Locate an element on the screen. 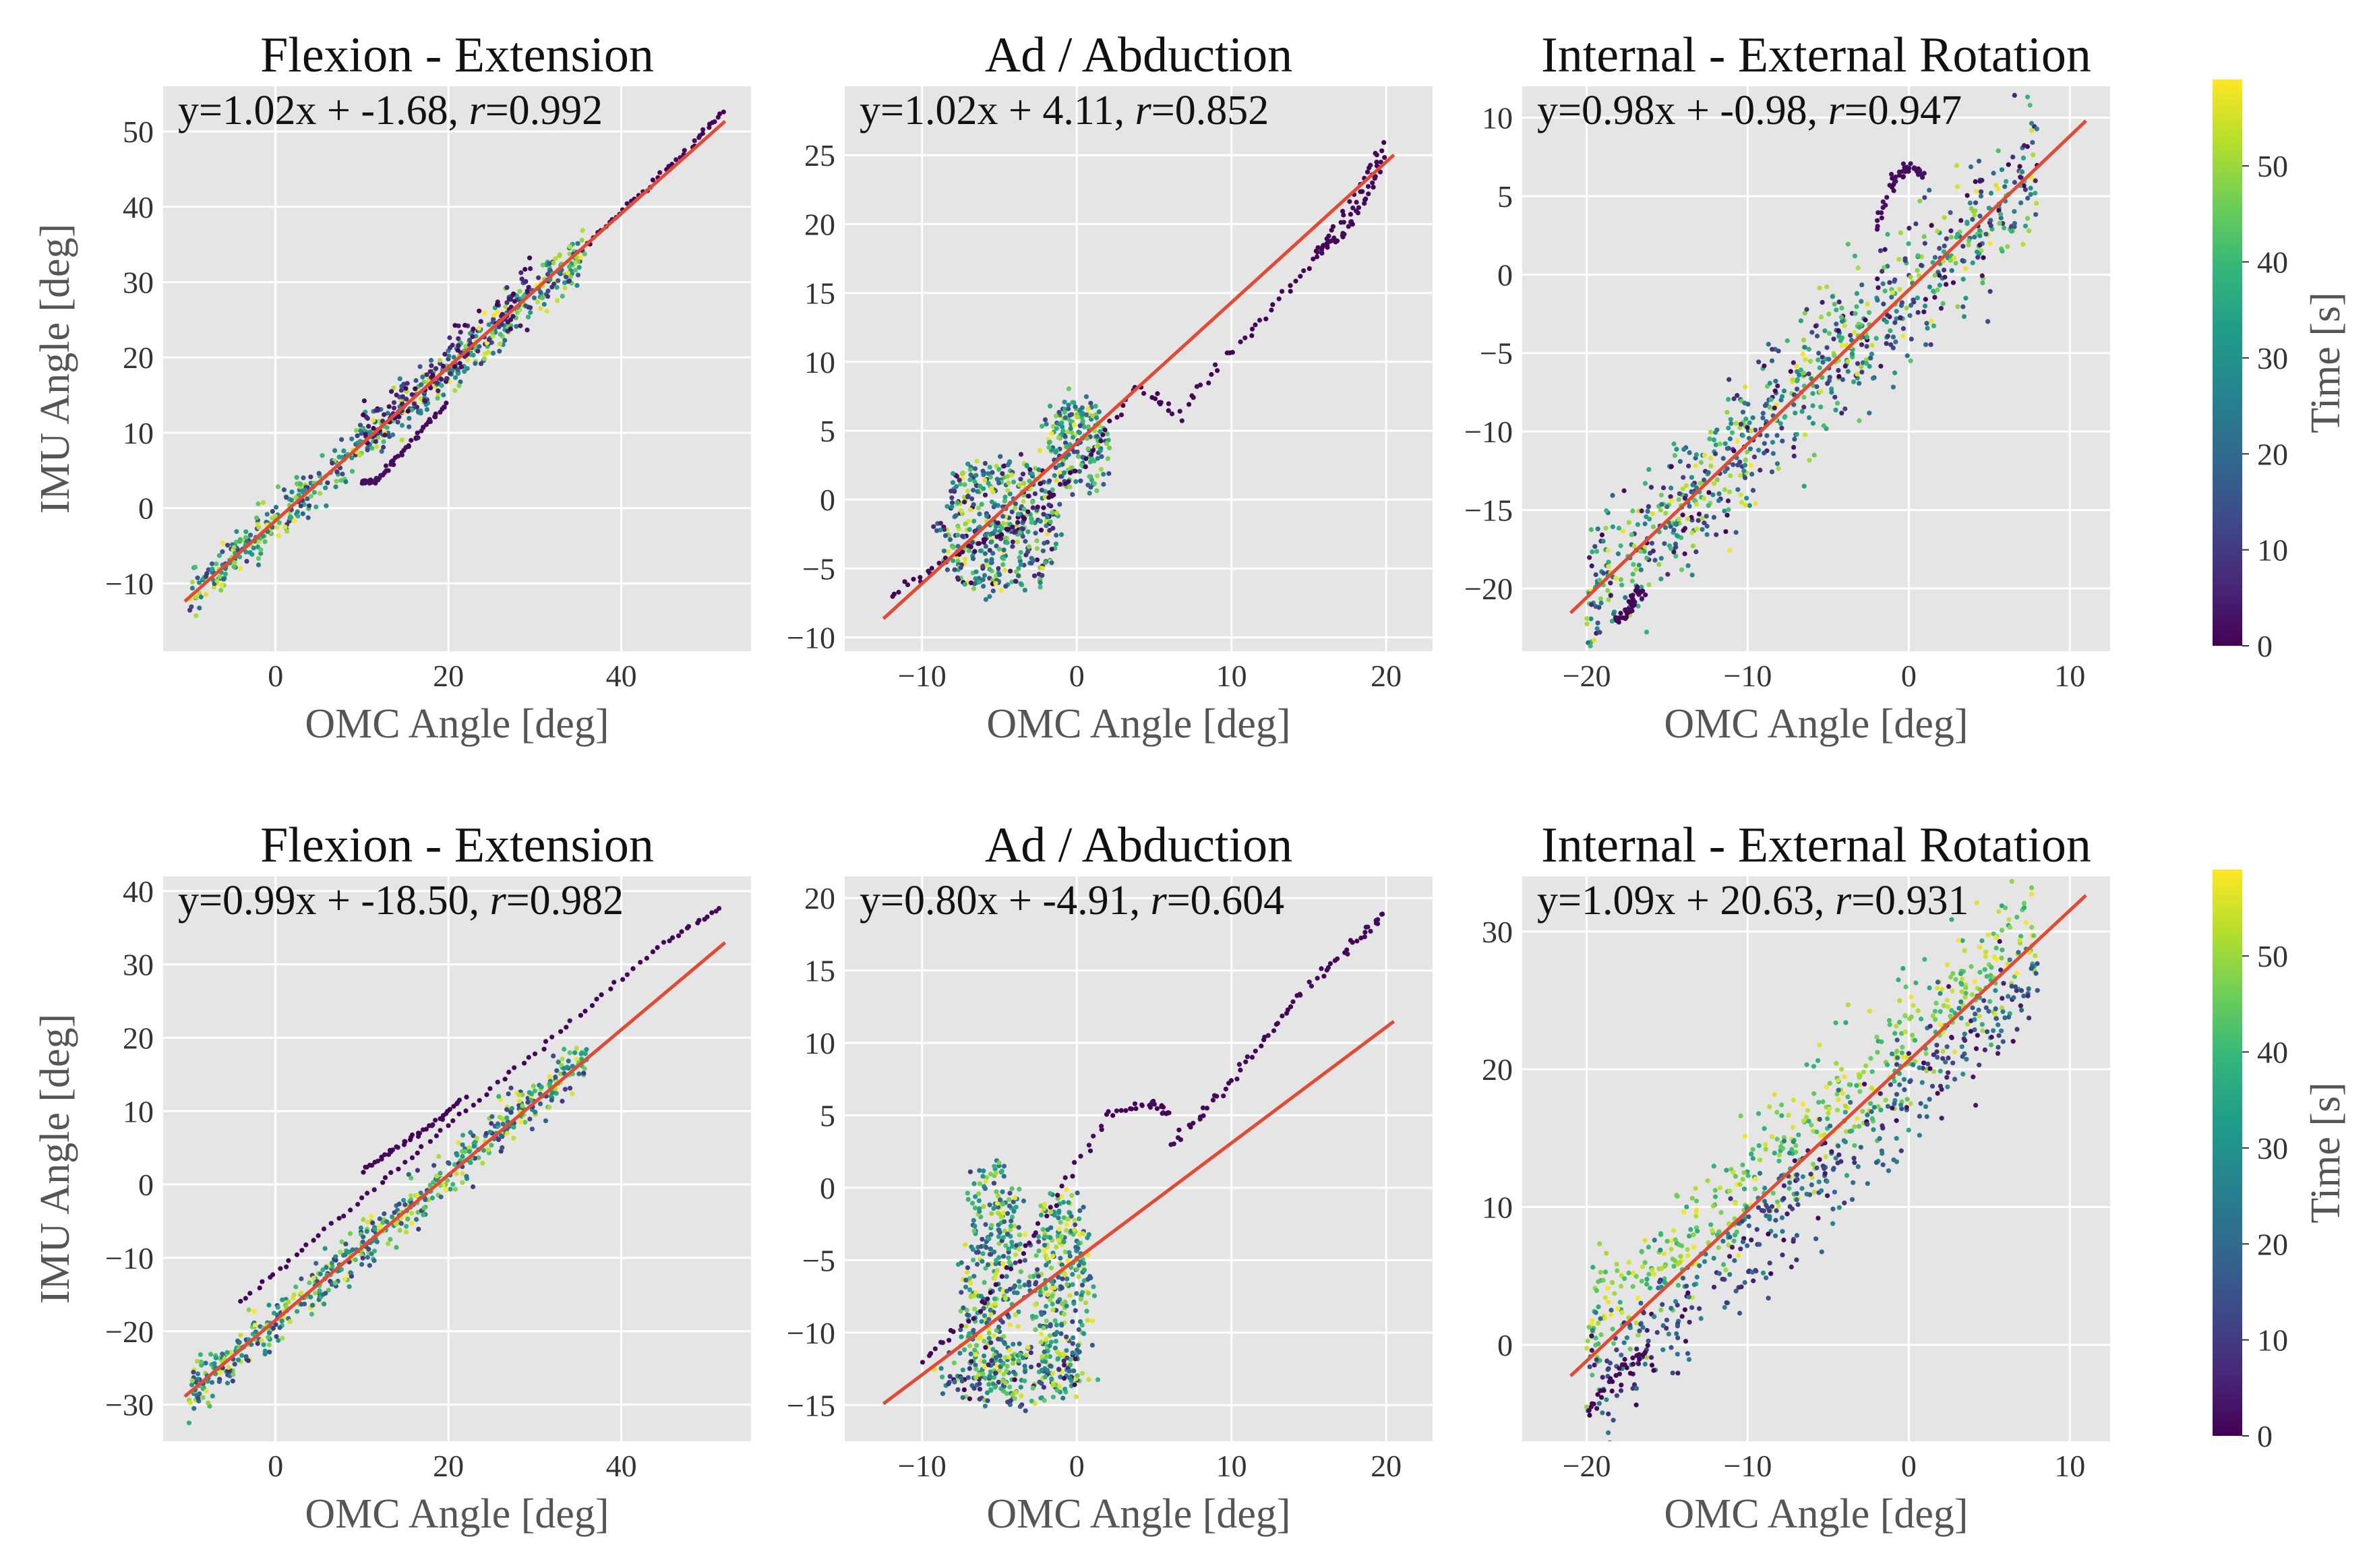 The height and width of the screenshot is (1568, 2371). y-tick-label: 20 is located at coordinates (138, 1038).